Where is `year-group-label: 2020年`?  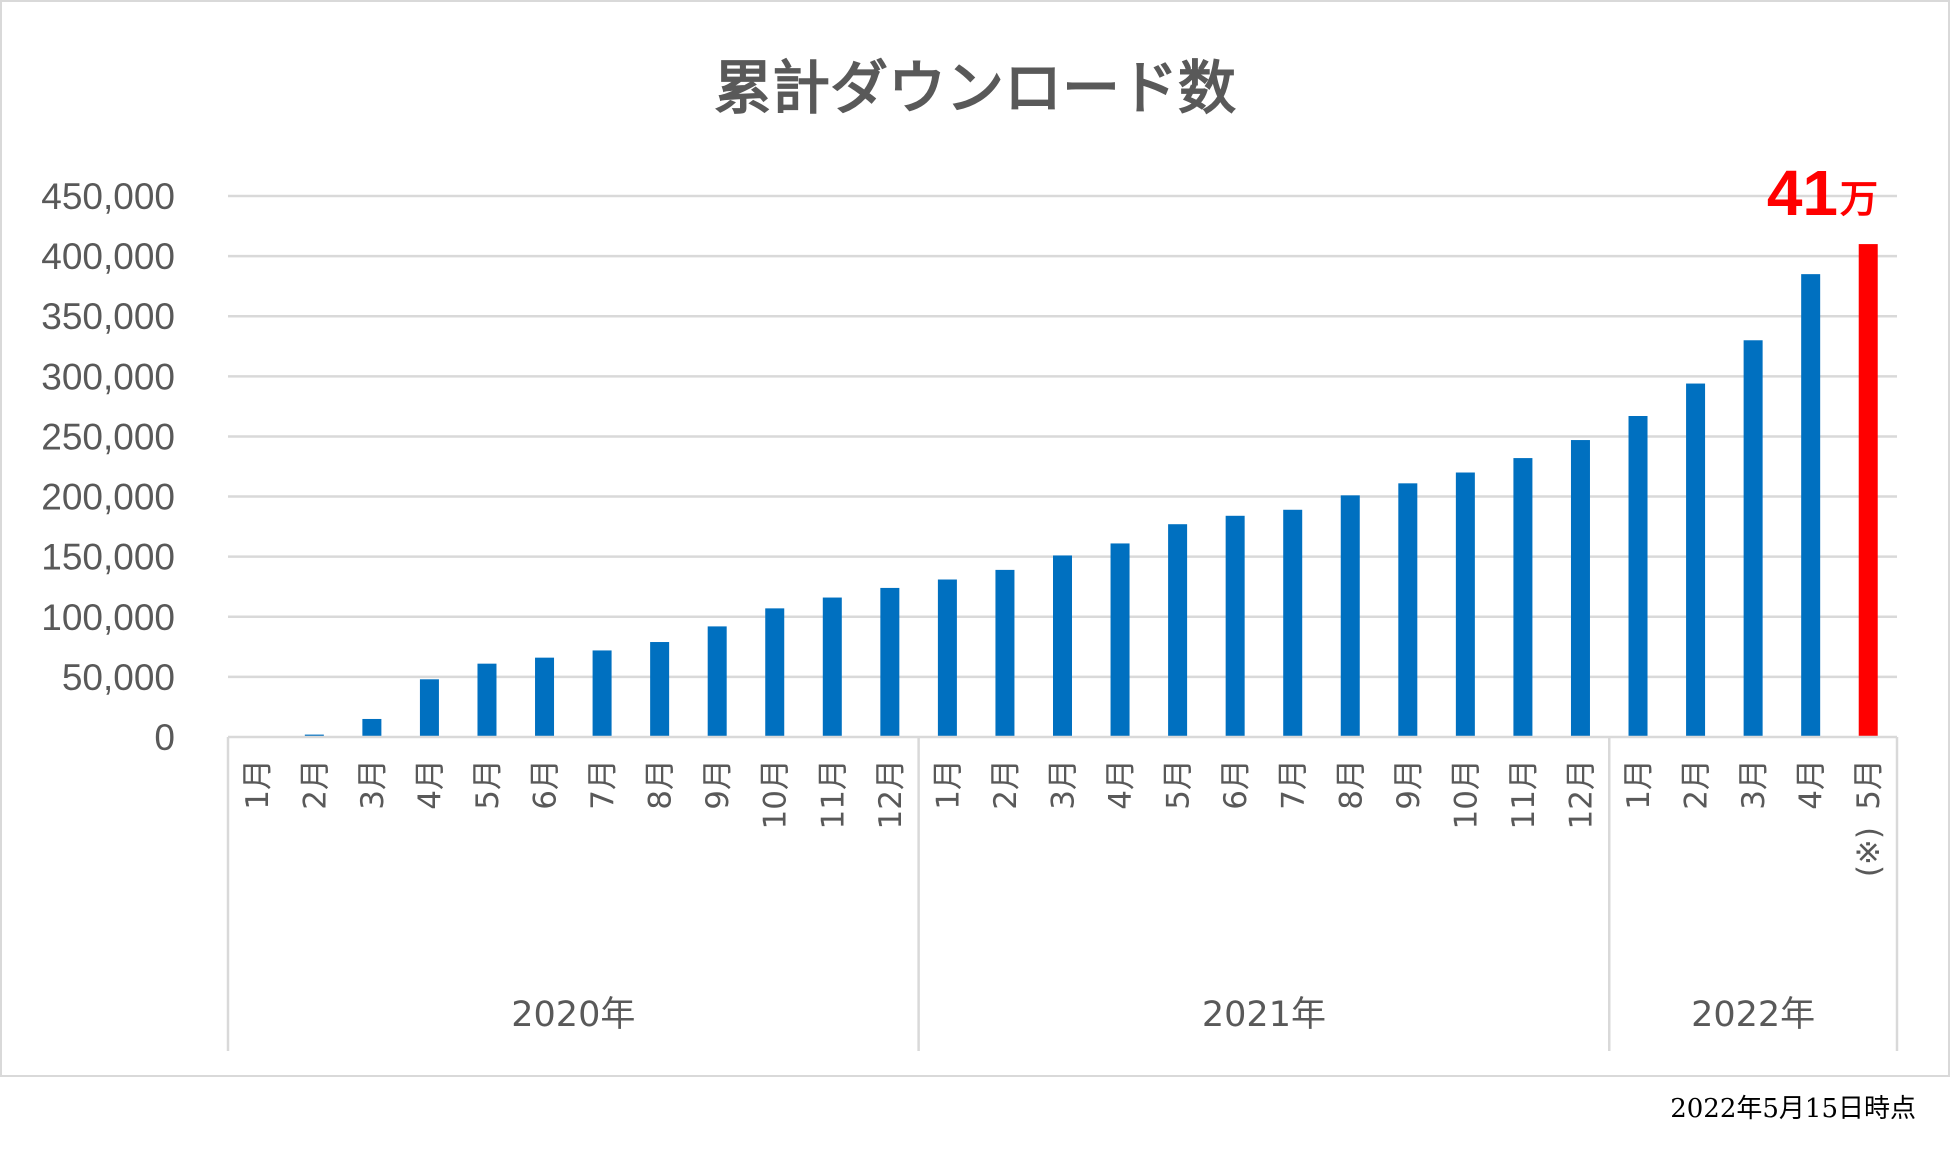 year-group-label: 2020年 is located at coordinates (573, 1015).